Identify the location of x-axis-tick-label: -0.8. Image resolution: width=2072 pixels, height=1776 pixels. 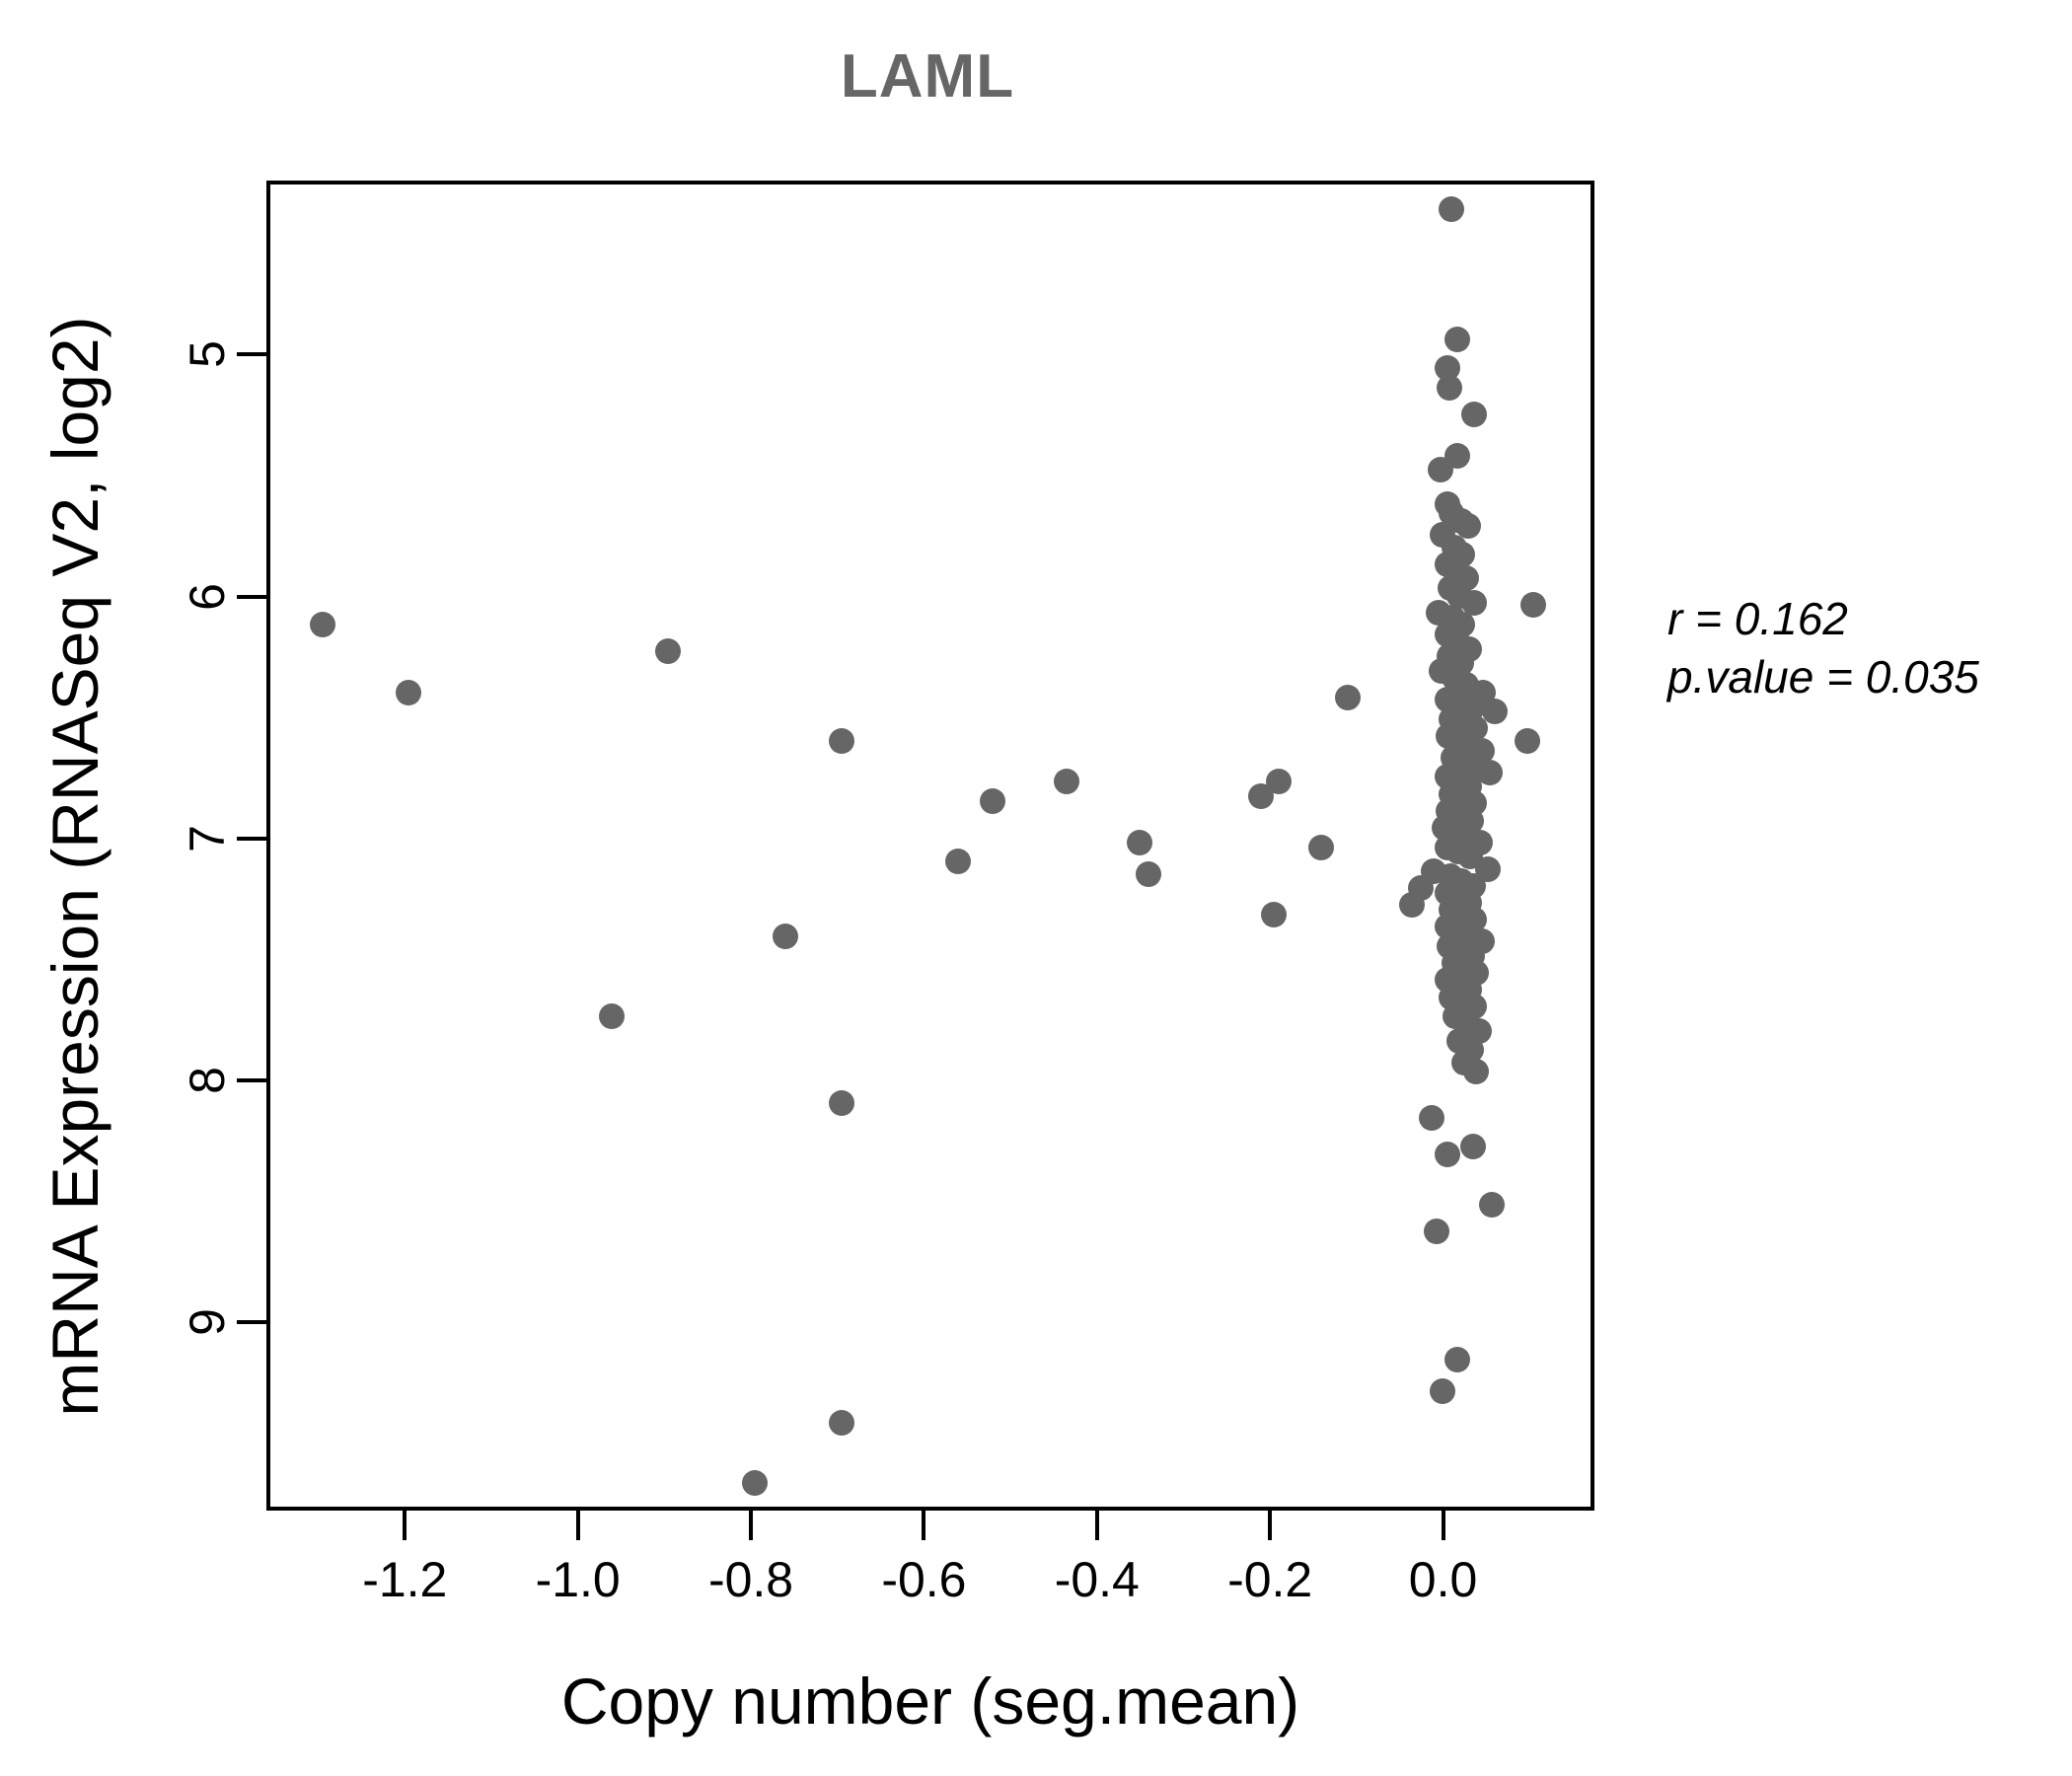
(751, 1580).